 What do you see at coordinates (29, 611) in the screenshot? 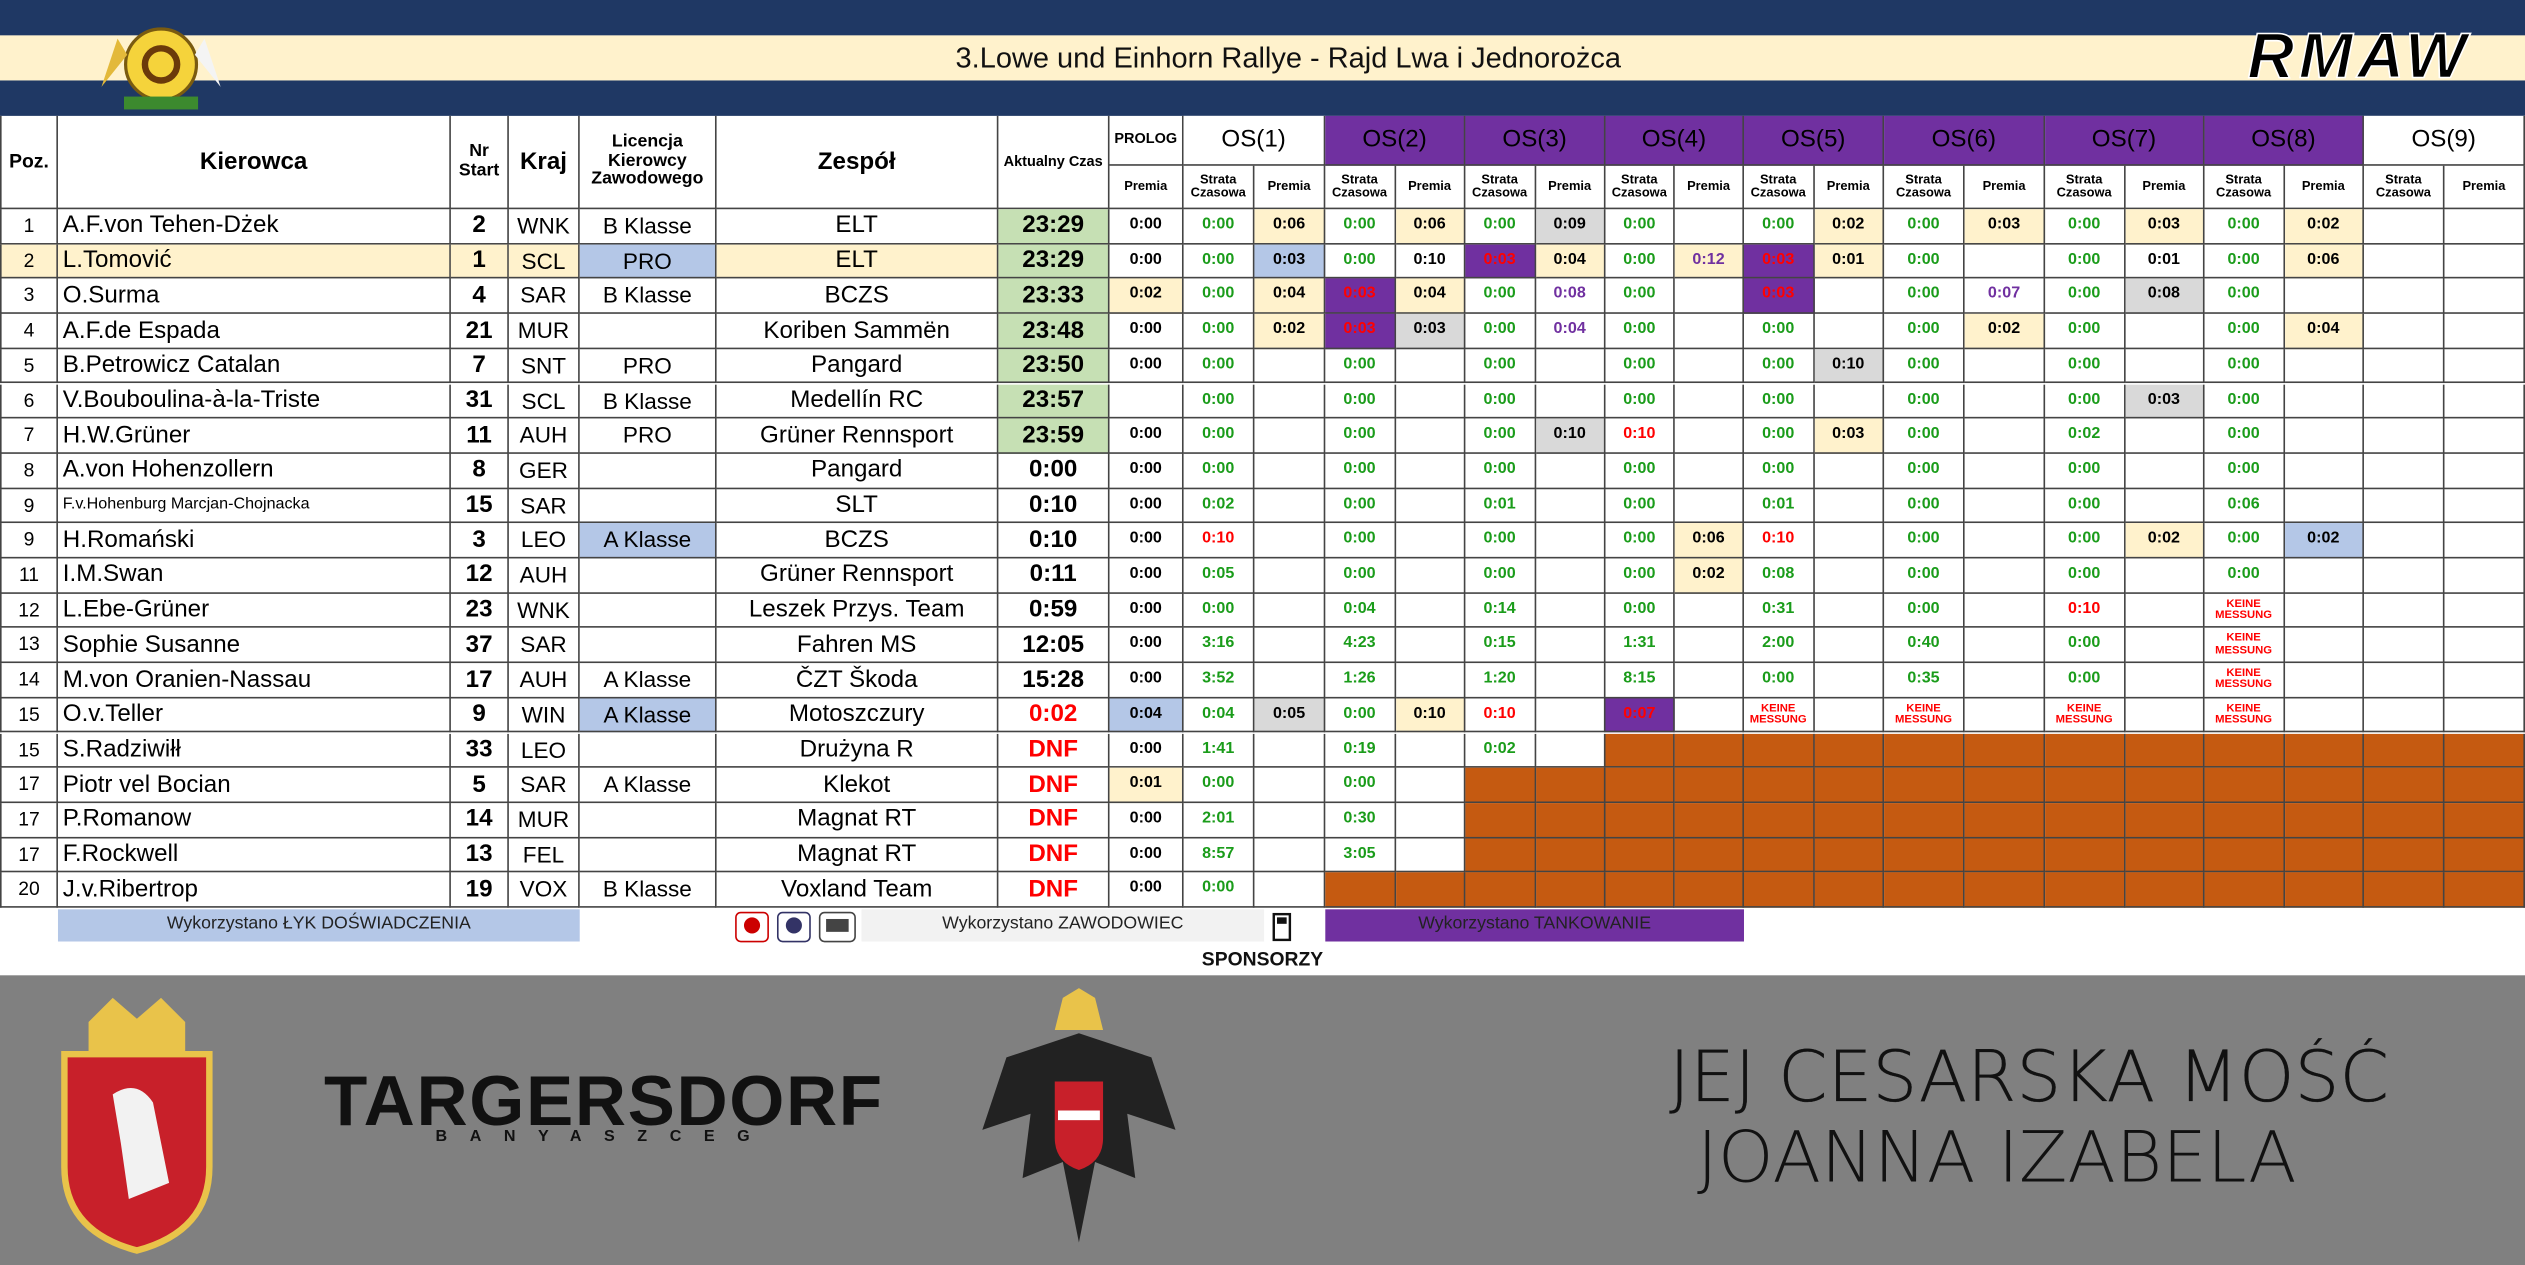
I see `poz-cell: 12` at bounding box center [29, 611].